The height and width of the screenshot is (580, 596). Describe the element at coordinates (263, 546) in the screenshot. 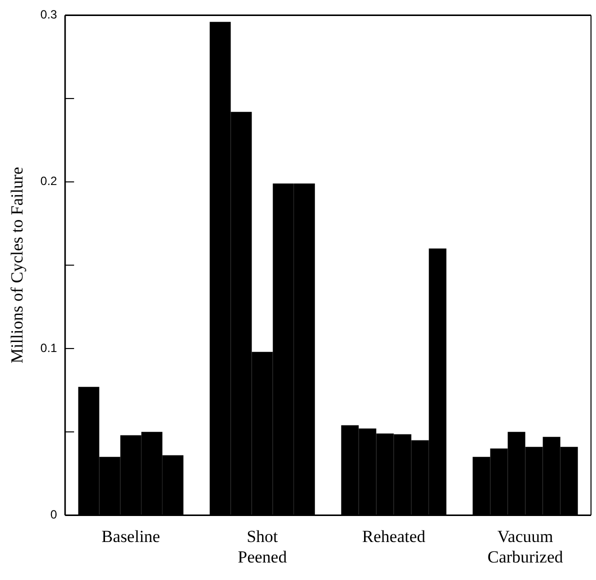

I see `x-tick-label: Shot Peened` at that location.